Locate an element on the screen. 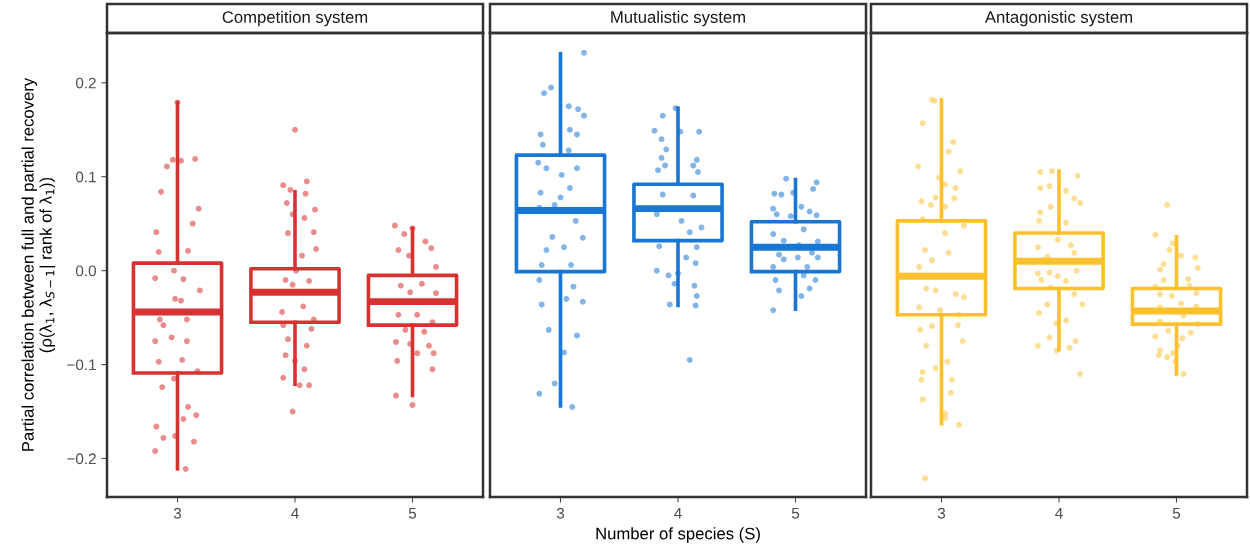  x-axis-title: Number of species (S) is located at coordinates (678, 535).